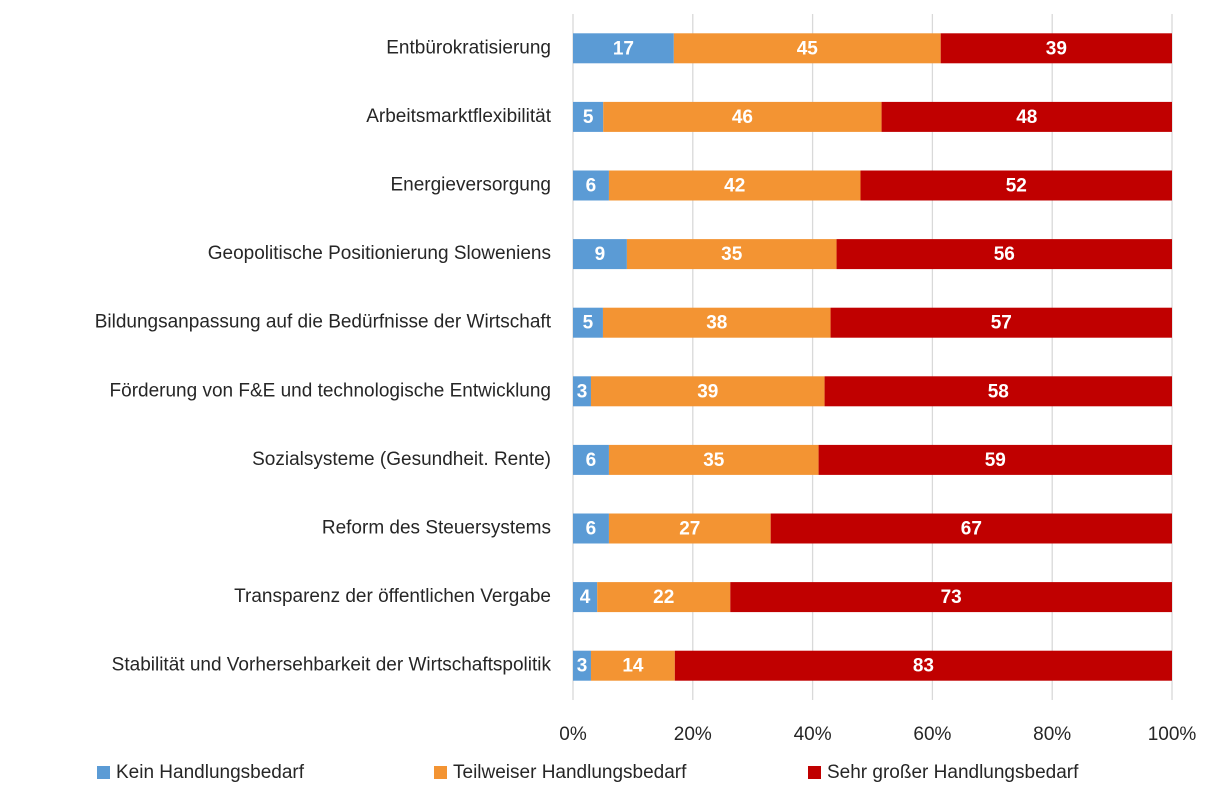  I want to click on value-label: 73, so click(951, 597).